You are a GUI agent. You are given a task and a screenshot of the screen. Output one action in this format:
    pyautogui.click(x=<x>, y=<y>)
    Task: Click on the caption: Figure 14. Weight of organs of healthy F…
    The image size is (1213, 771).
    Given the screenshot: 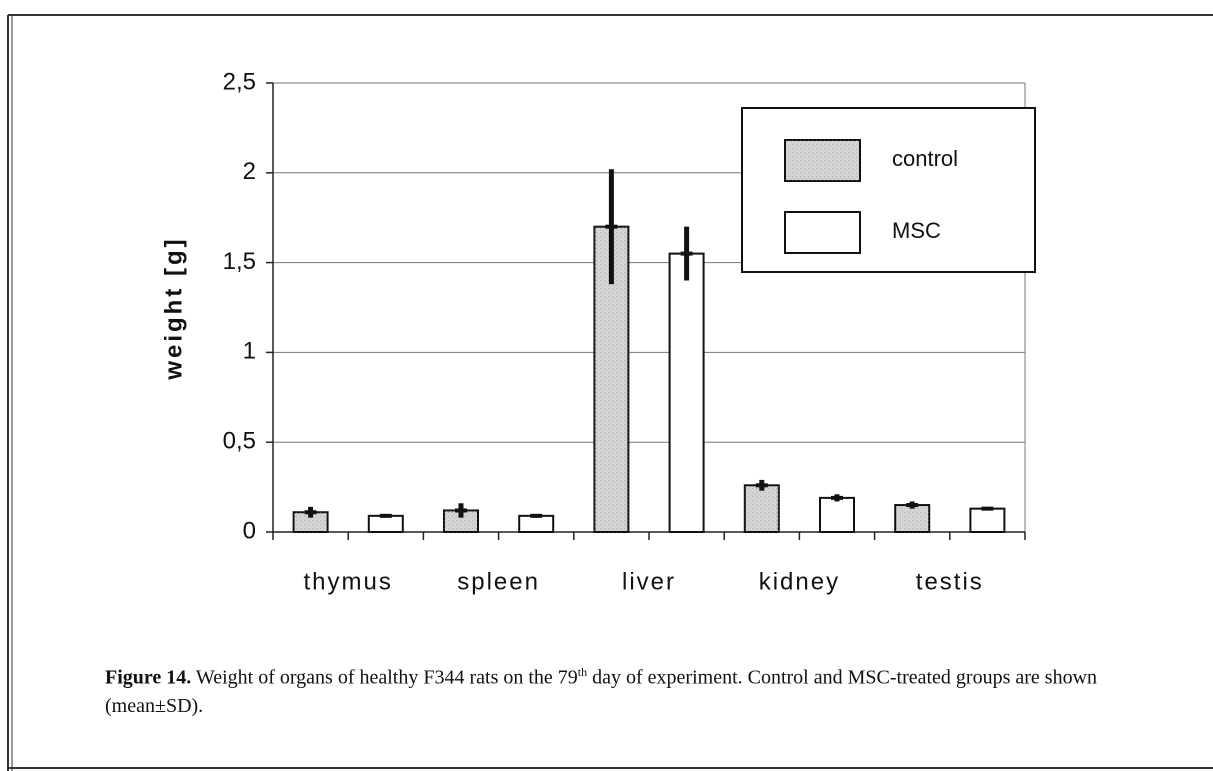 What is the action you would take?
    pyautogui.click(x=635, y=689)
    